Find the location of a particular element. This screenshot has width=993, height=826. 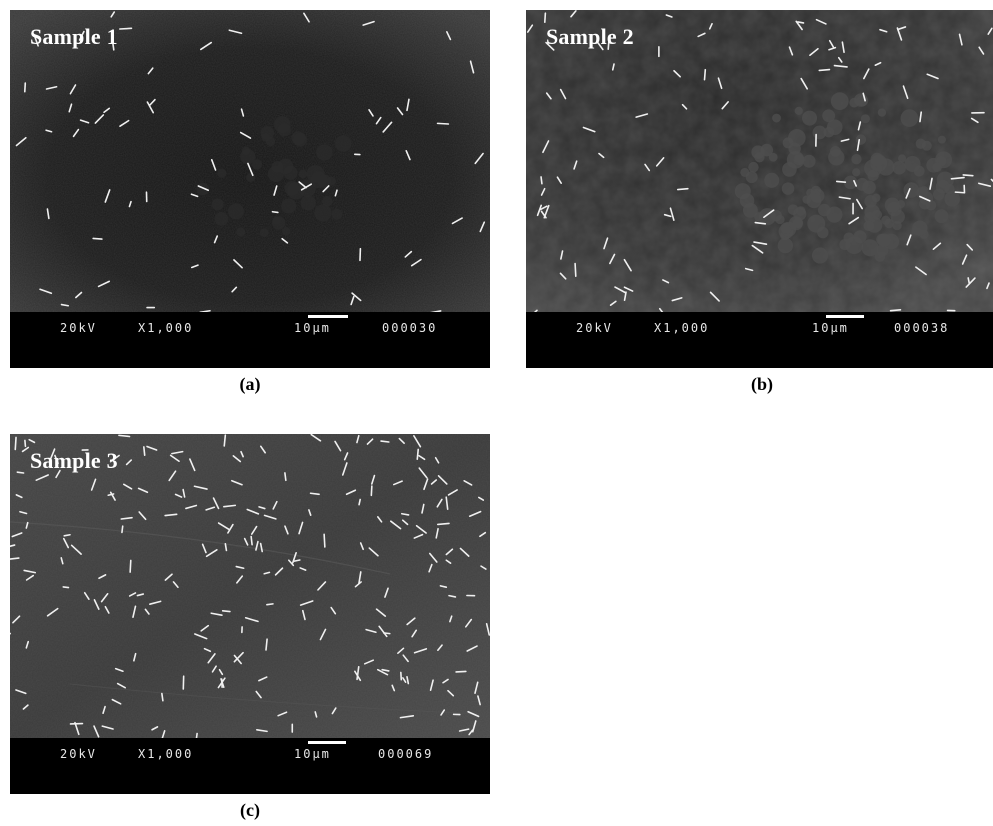

sem-databar-c: 20kV X1,000 10µm 000069 is located at coordinates (250, 766).